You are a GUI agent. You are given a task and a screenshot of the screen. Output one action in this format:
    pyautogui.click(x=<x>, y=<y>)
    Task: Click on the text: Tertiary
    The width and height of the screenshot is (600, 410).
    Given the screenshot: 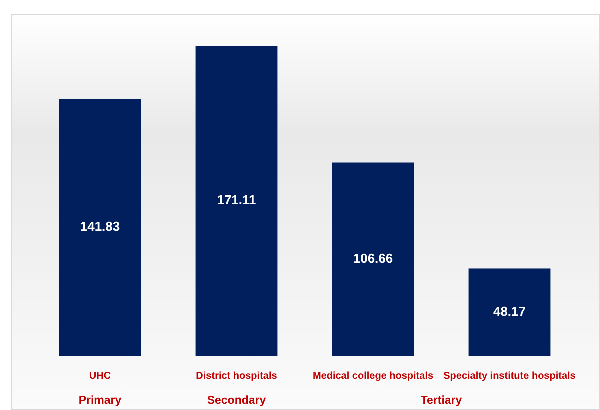 What is the action you would take?
    pyautogui.click(x=441, y=401)
    